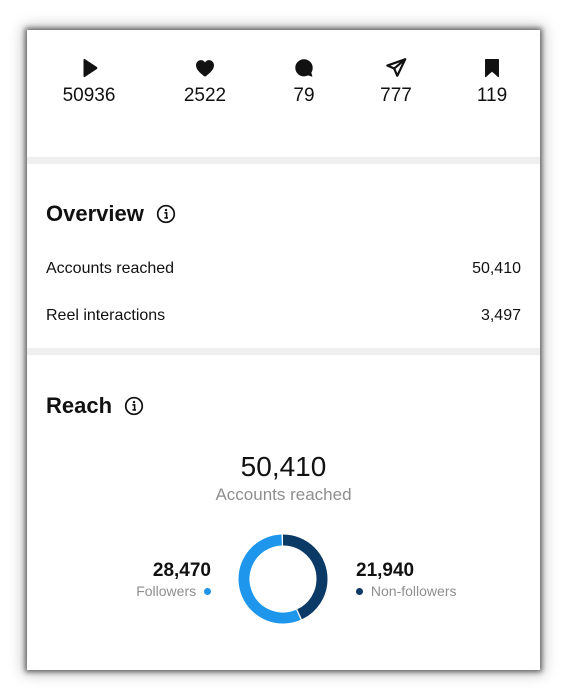 The width and height of the screenshot is (566, 700). What do you see at coordinates (500, 315) in the screenshot?
I see `overview-row-value: 3,497` at bounding box center [500, 315].